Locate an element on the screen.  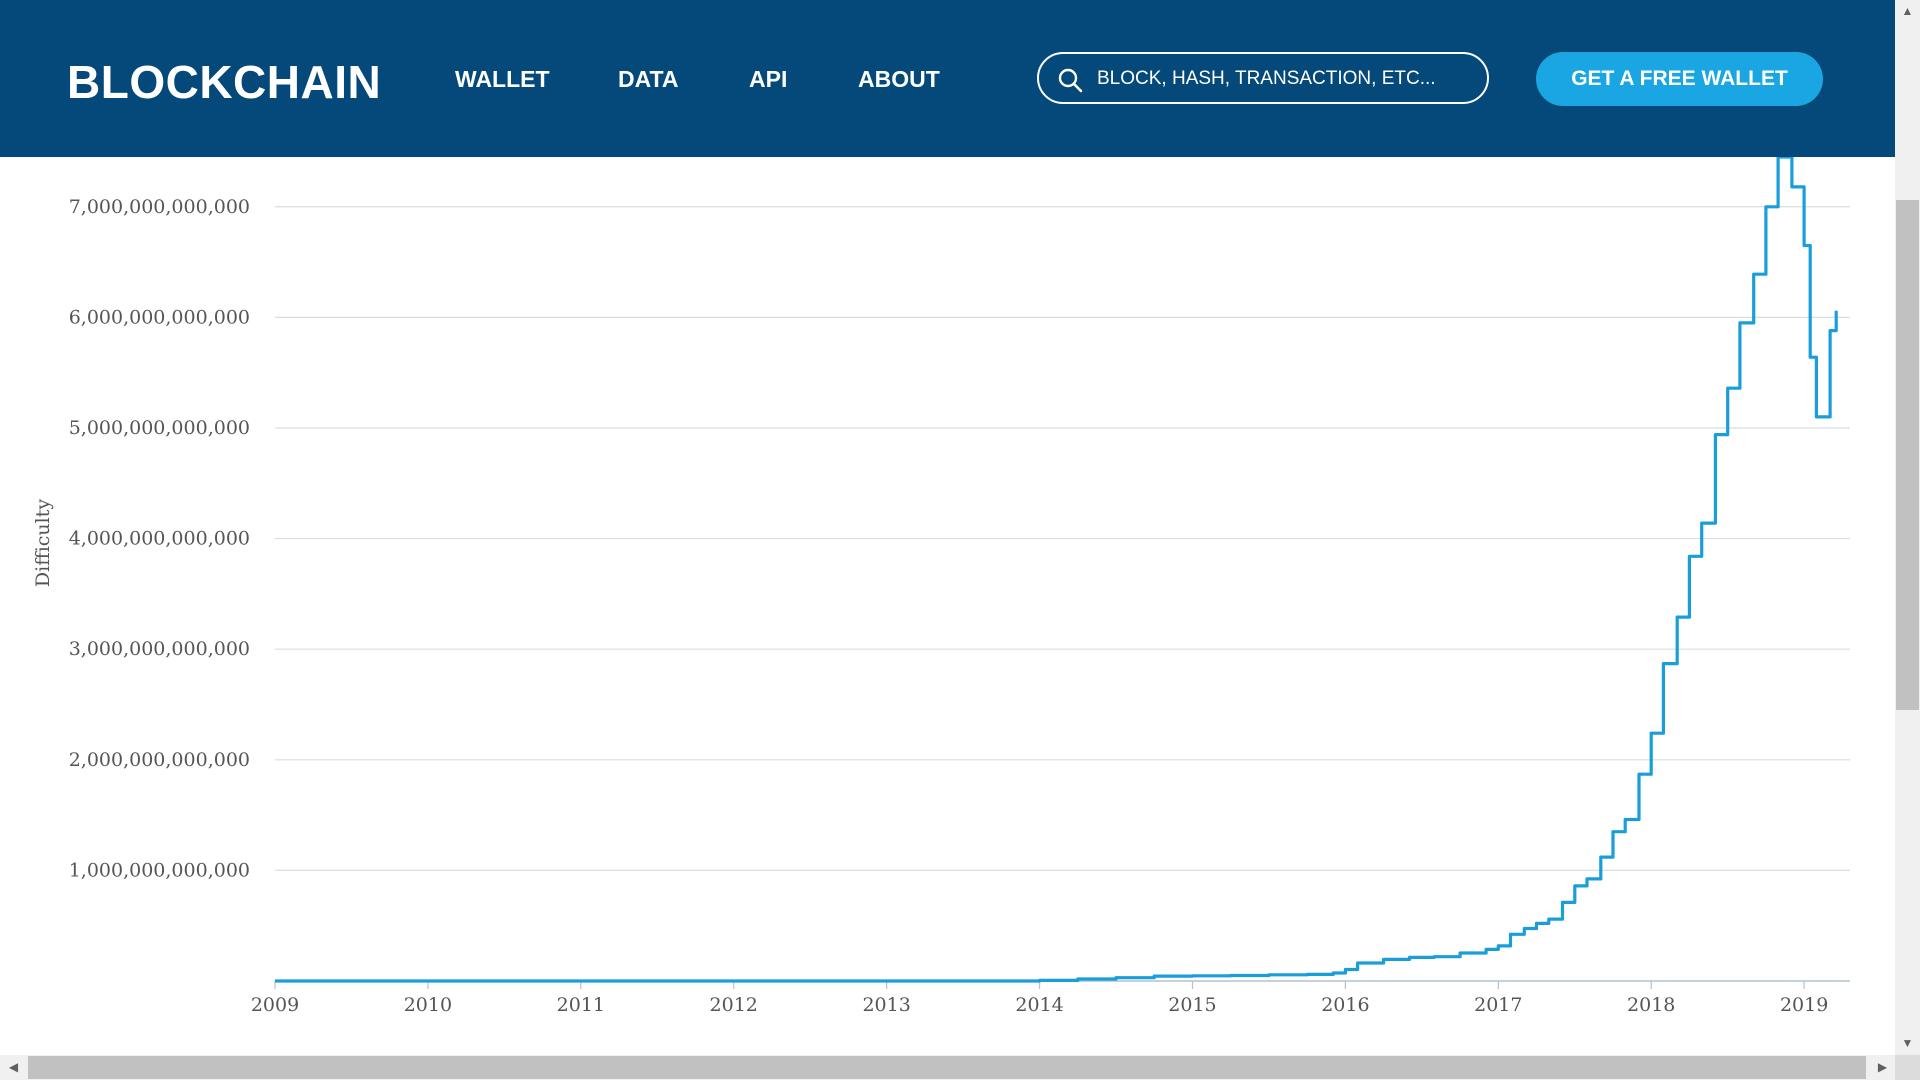
scroll-left-arrow-icon: ◀ is located at coordinates (13, 1067).